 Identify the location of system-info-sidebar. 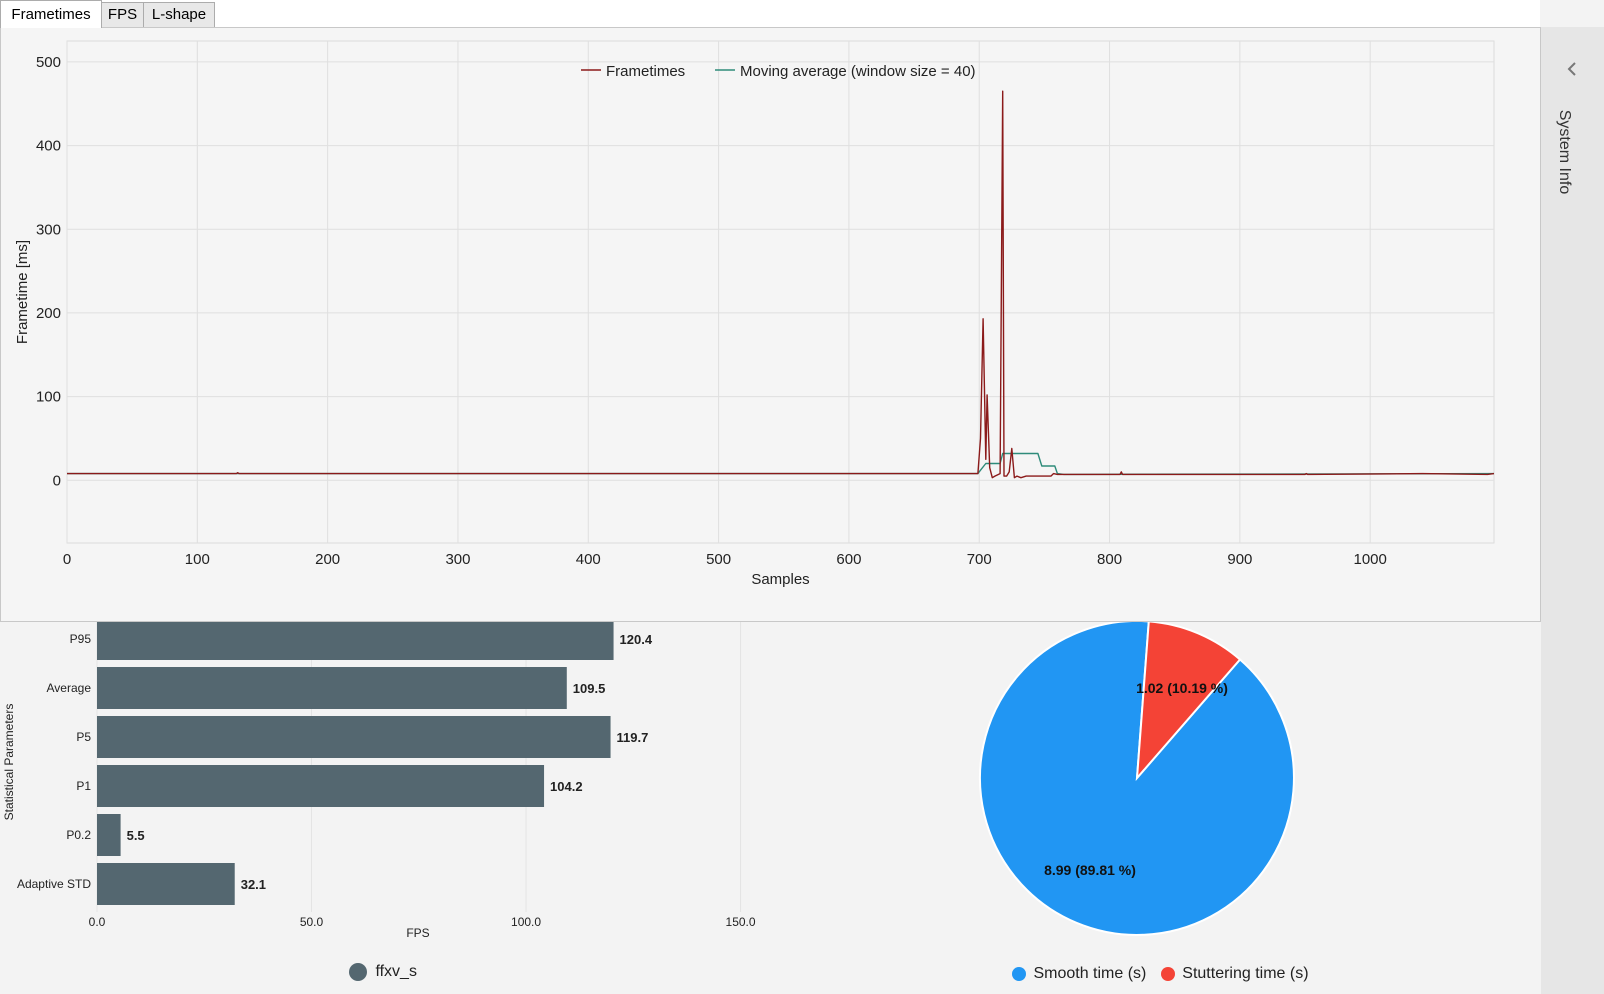
(1572, 510).